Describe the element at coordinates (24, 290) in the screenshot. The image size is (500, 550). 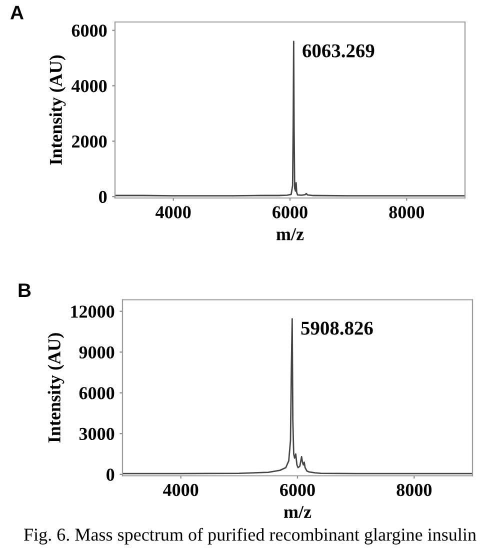
I see `chart-title: B` at that location.